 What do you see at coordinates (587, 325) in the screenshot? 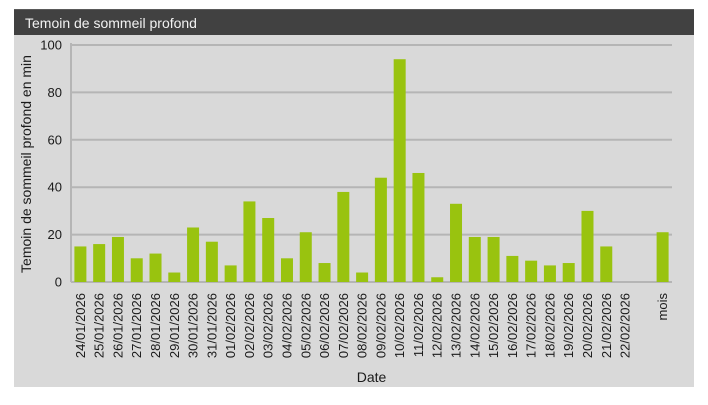
I see `x-tick-label: 20/02/2026` at bounding box center [587, 325].